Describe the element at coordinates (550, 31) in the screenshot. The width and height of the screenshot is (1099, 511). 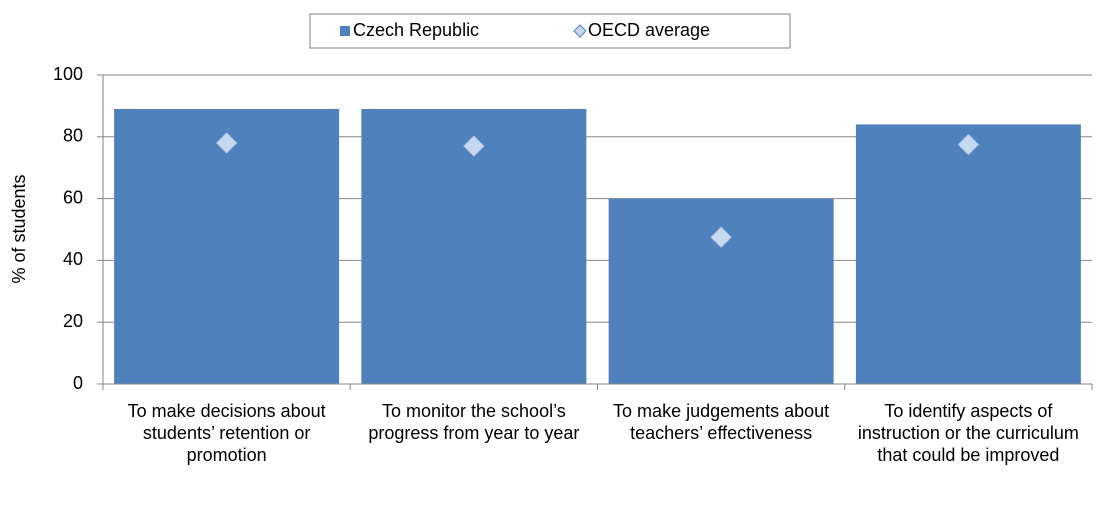
I see `legend-box` at that location.